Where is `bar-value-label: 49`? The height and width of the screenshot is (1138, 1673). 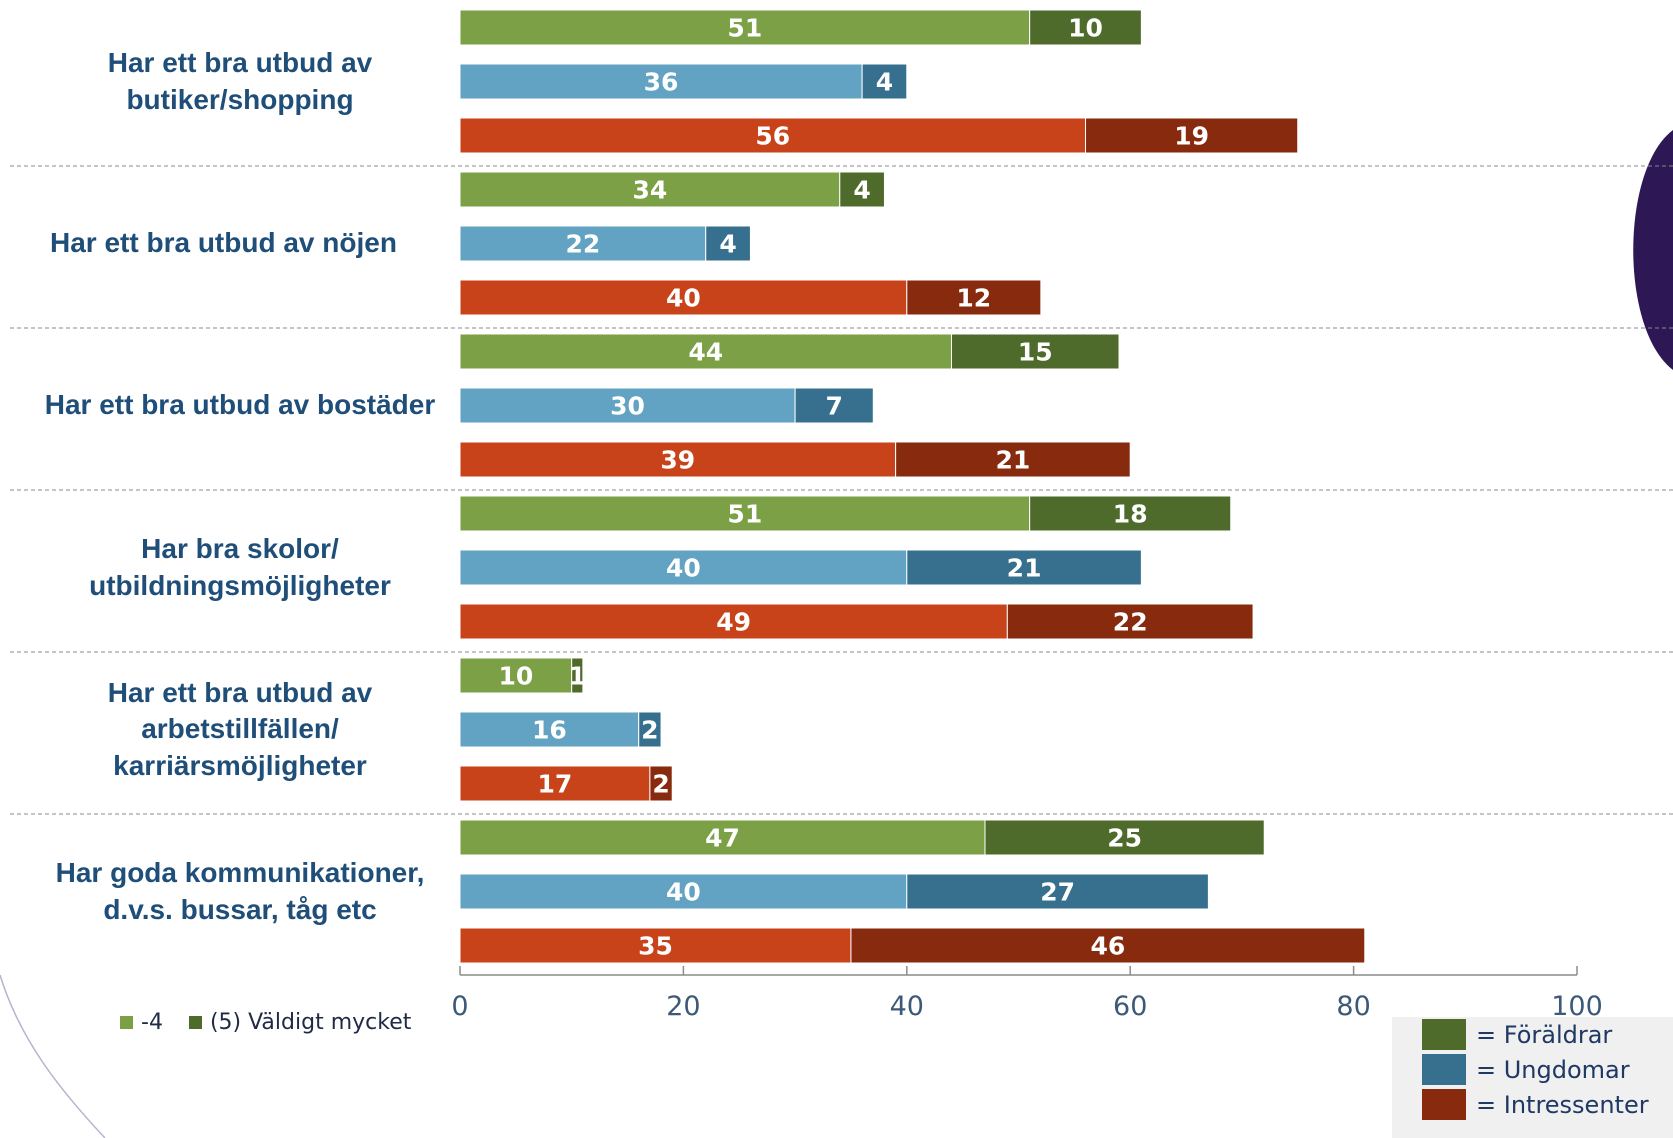 bar-value-label: 49 is located at coordinates (733, 622).